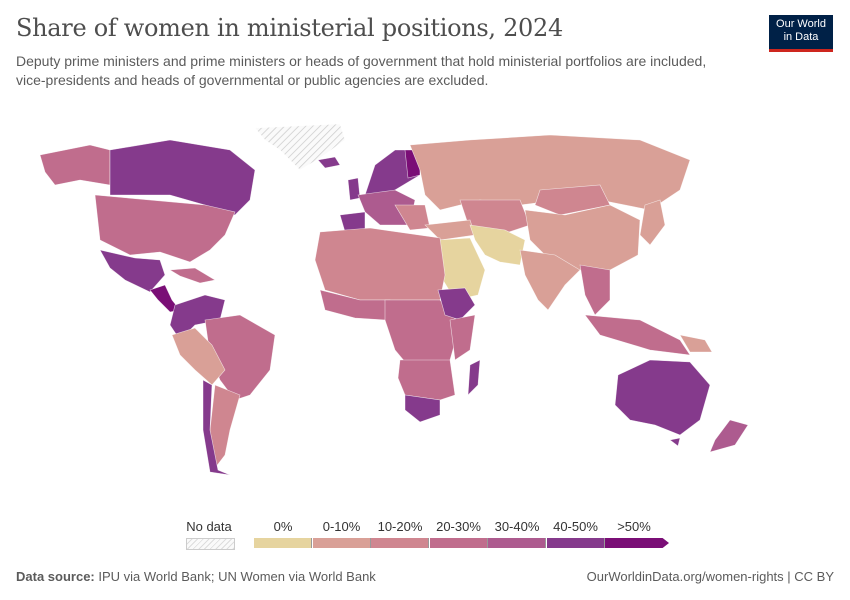 This screenshot has width=850, height=600. I want to click on country-uk, so click(354, 189).